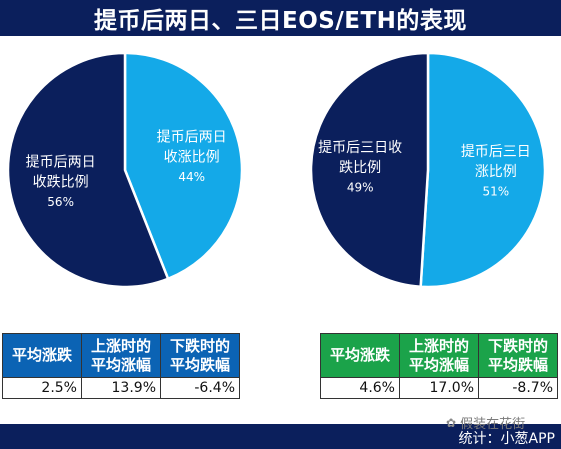  Describe the element at coordinates (192, 157) in the screenshot. I see `pie-0-slice-0-label: 收涨比例` at that location.